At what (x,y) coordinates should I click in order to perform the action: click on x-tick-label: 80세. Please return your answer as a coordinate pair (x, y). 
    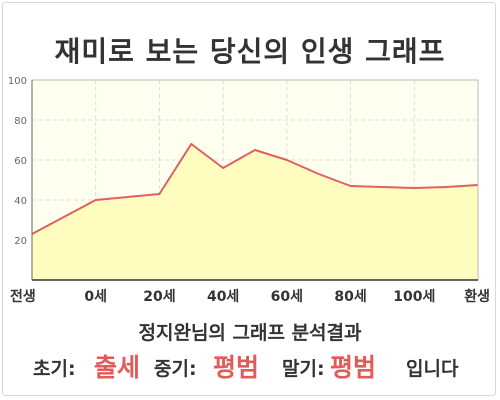
    Looking at the image, I should click on (350, 297).